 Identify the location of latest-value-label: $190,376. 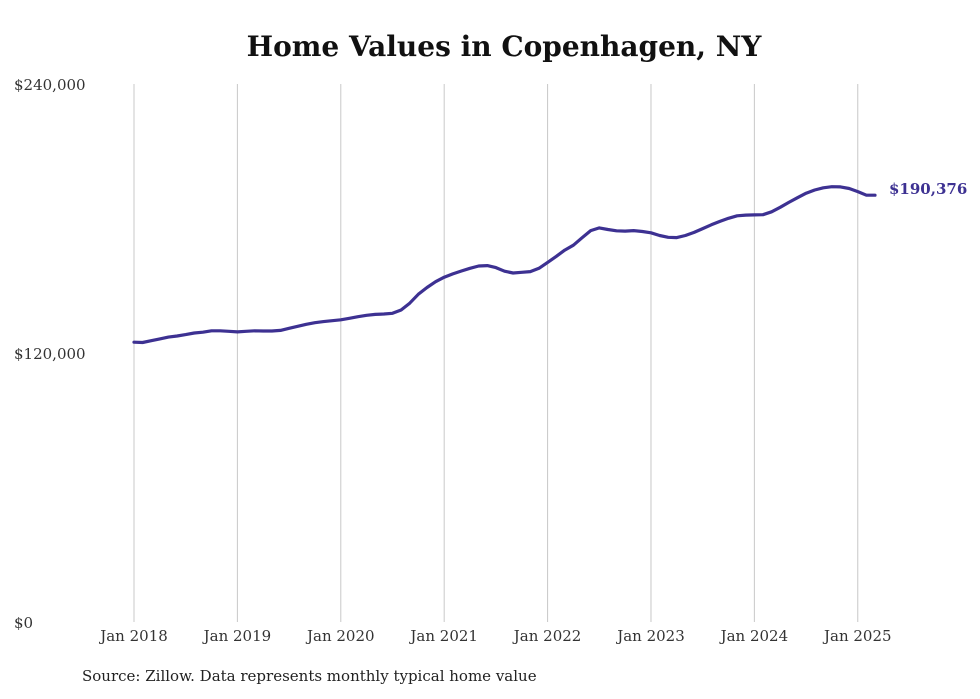
(928, 189).